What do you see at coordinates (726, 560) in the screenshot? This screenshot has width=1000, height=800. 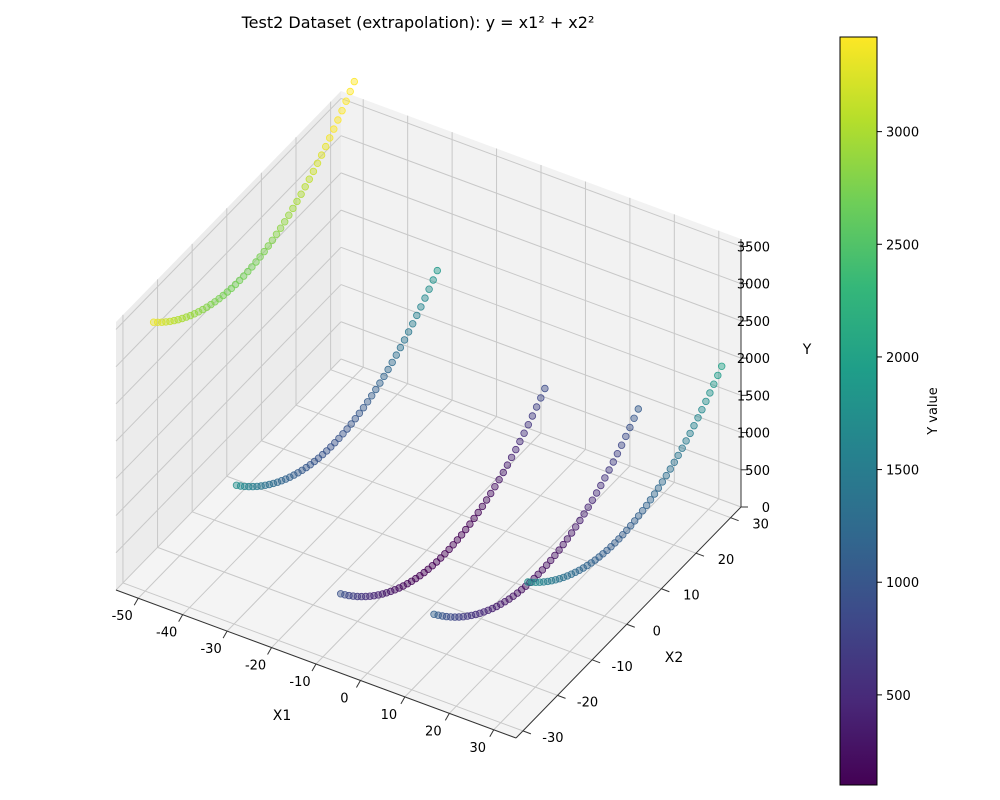 I see `x2-tick-label: 20` at bounding box center [726, 560].